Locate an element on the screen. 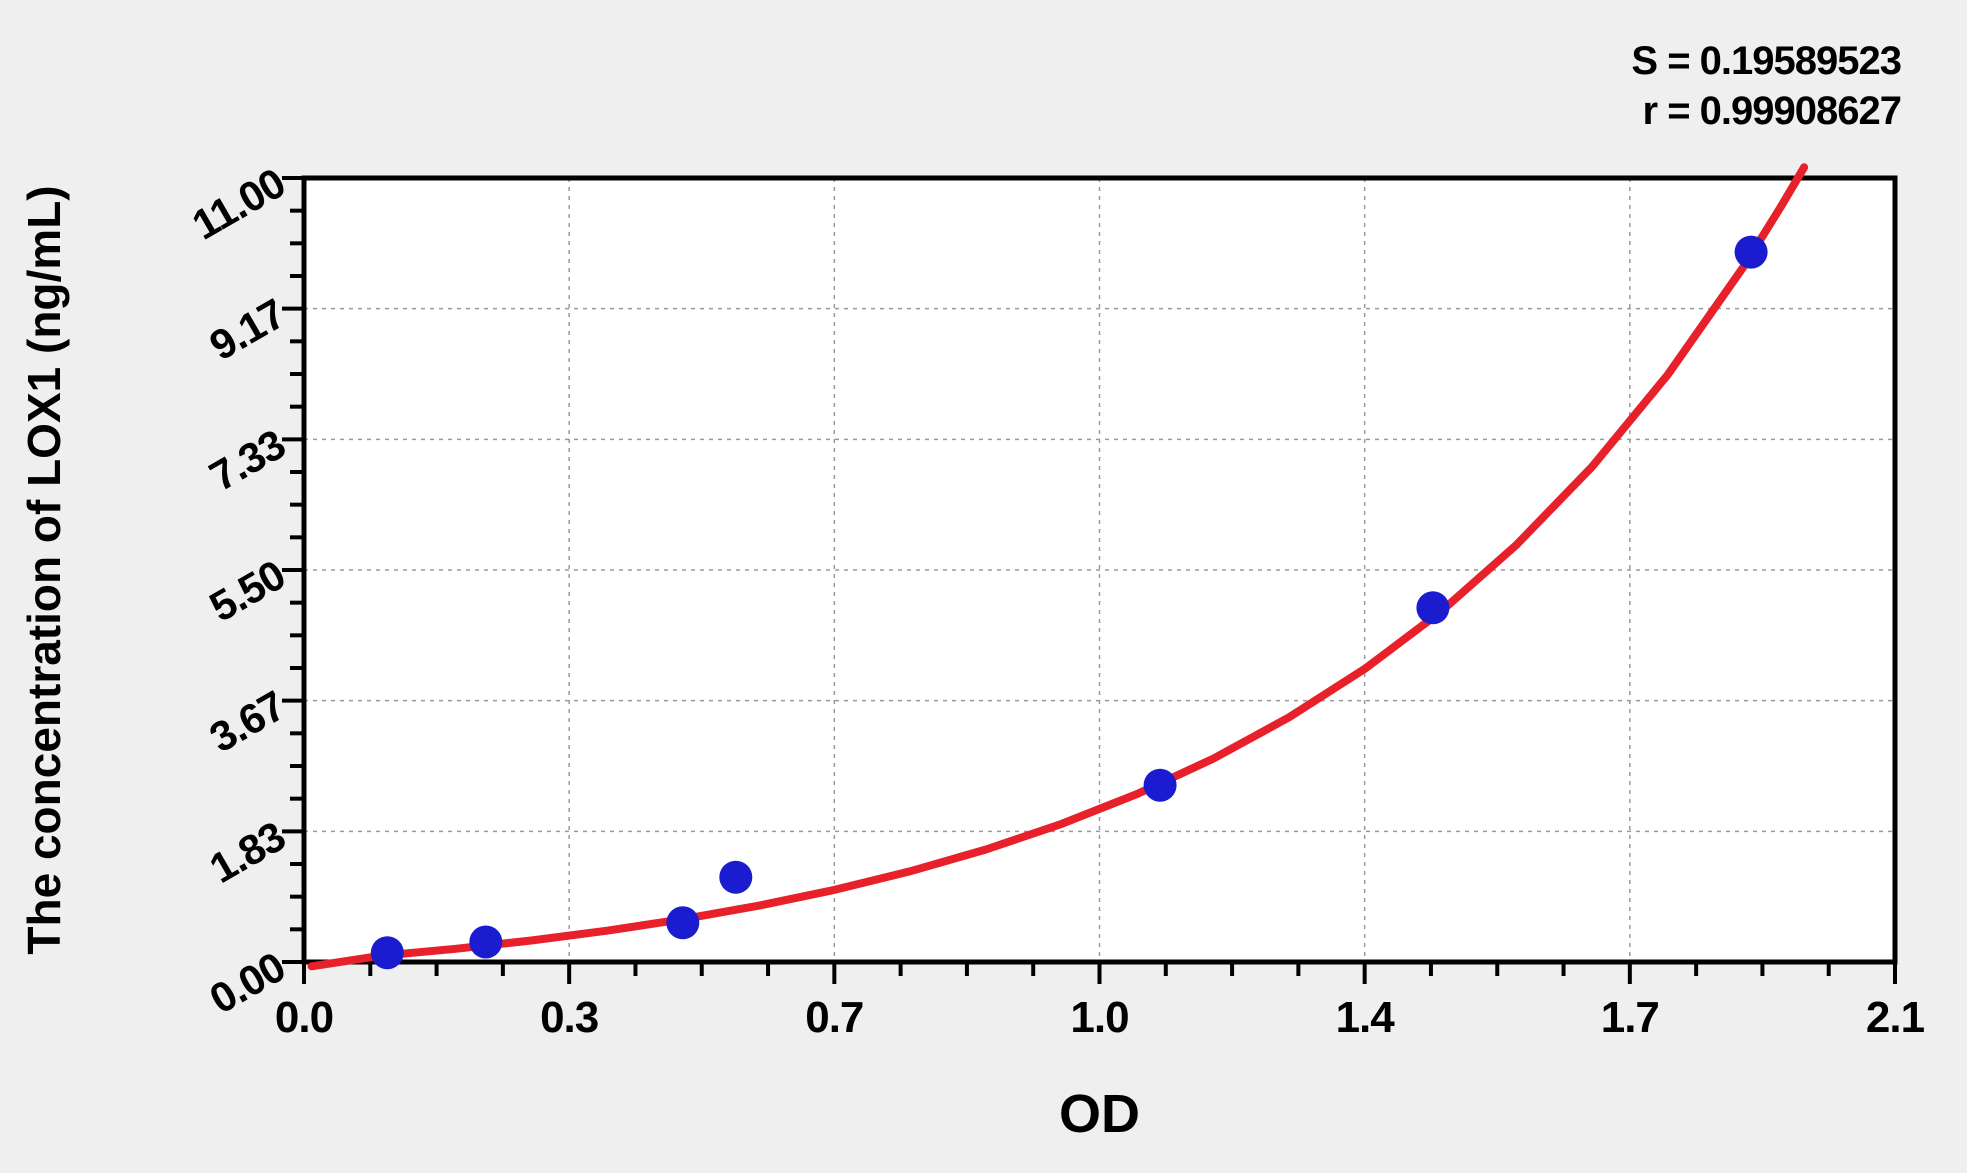  stat-s-value: S = 0.19589523 is located at coordinates (1766, 61).